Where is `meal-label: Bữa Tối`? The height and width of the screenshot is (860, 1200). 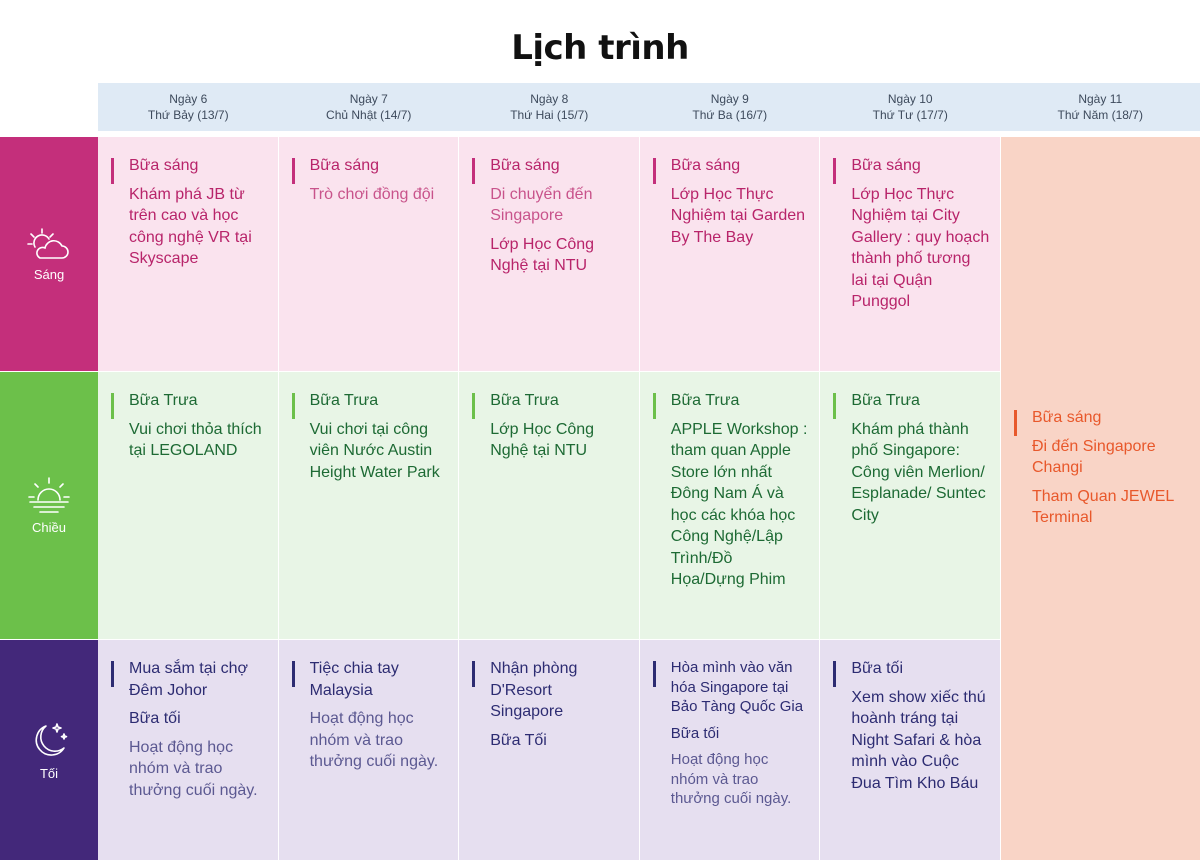
meal-label: Bữa Tối is located at coordinates (518, 740).